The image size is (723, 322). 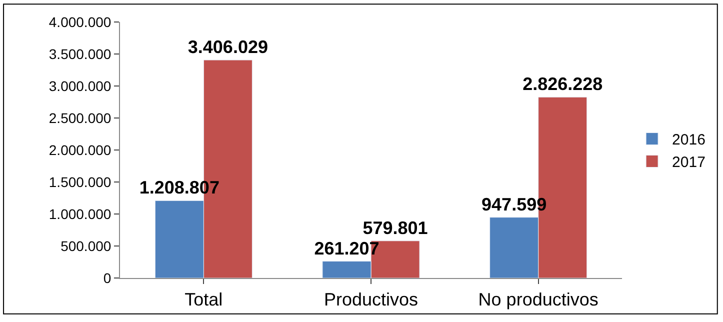 What do you see at coordinates (80, 54) in the screenshot?
I see `y-tick-label: 3.500.000` at bounding box center [80, 54].